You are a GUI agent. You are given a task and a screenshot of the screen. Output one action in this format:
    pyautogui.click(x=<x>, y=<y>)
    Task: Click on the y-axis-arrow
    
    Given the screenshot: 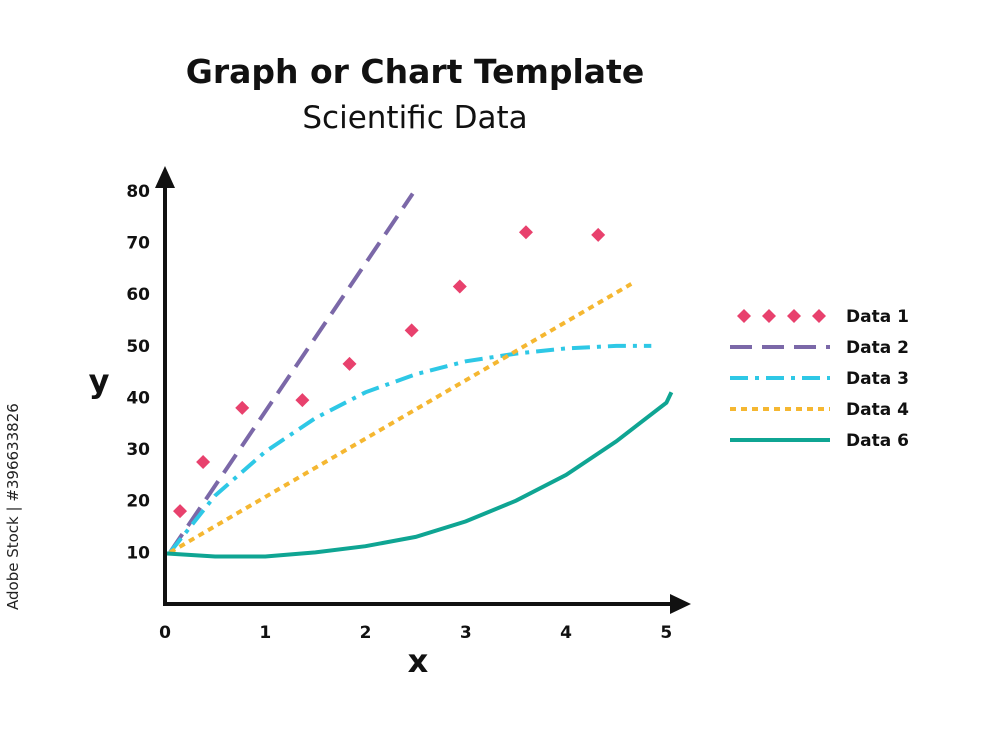 What is the action you would take?
    pyautogui.click(x=165, y=177)
    